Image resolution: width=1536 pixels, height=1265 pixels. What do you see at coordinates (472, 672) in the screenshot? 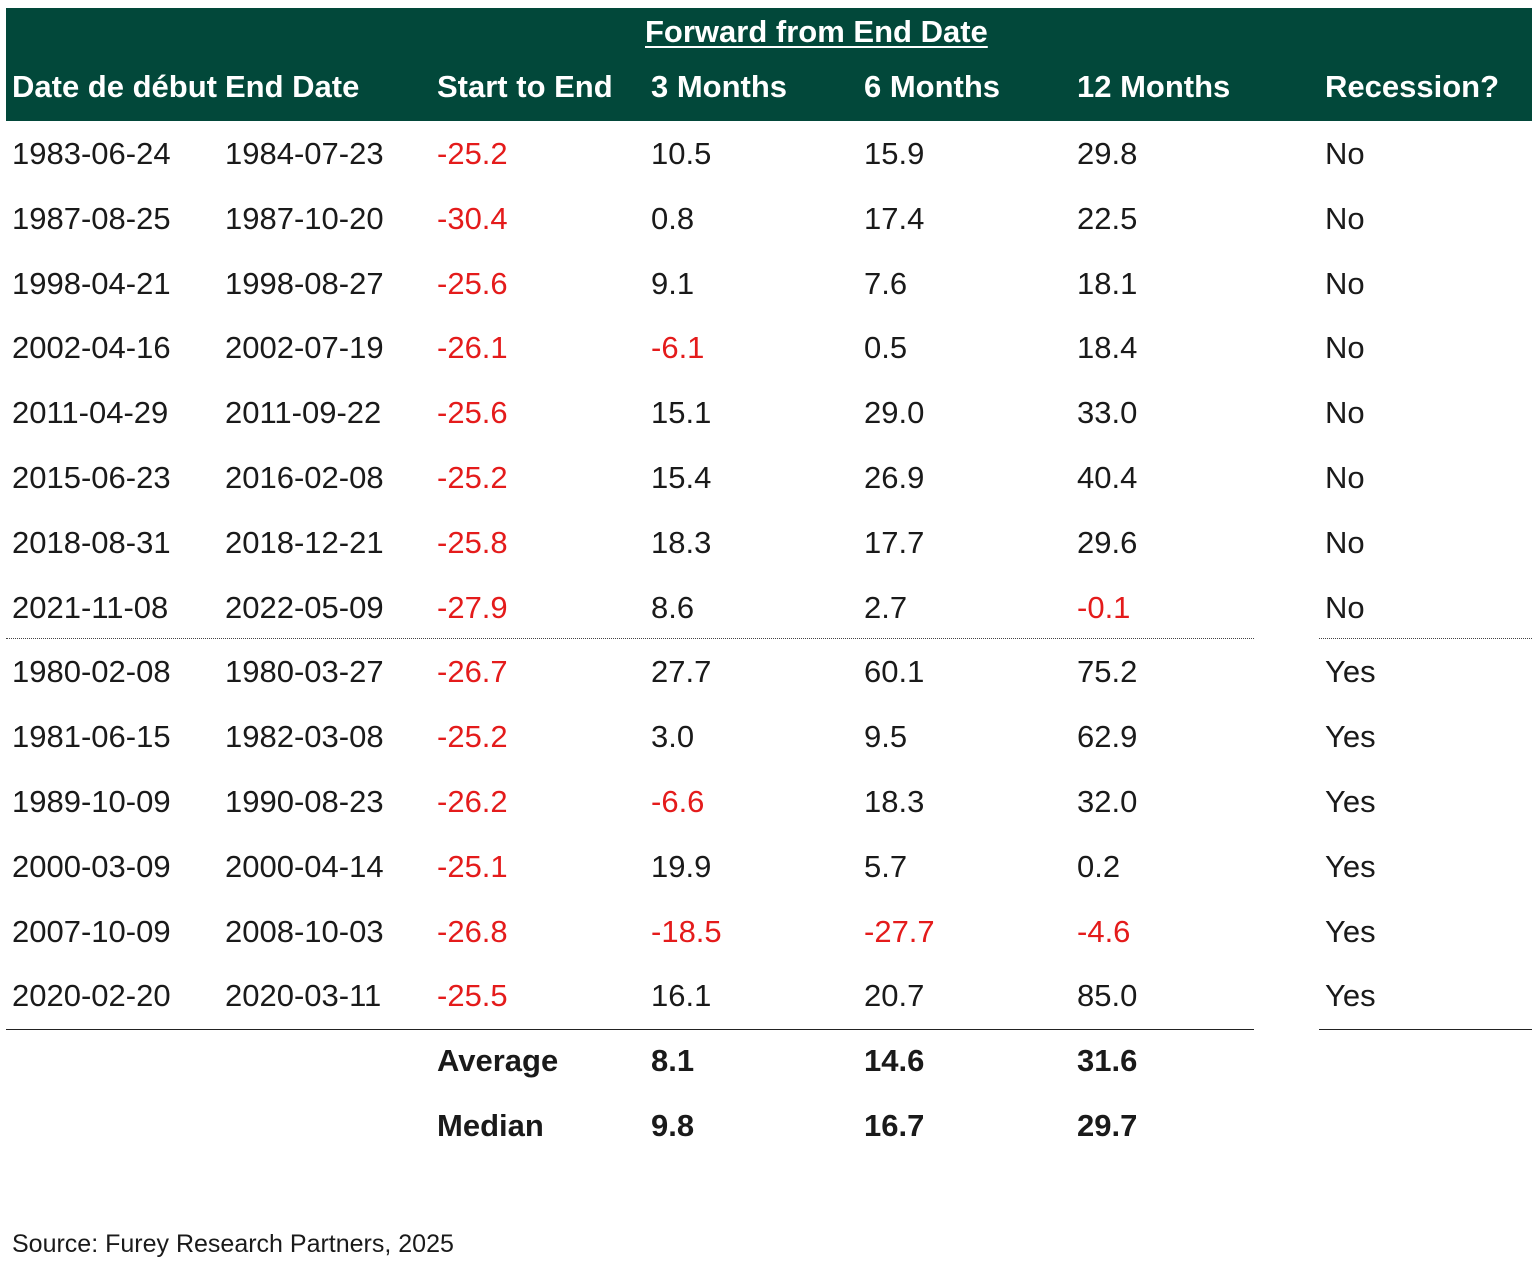
I see `cell-start-to-end: -26.7` at bounding box center [472, 672].